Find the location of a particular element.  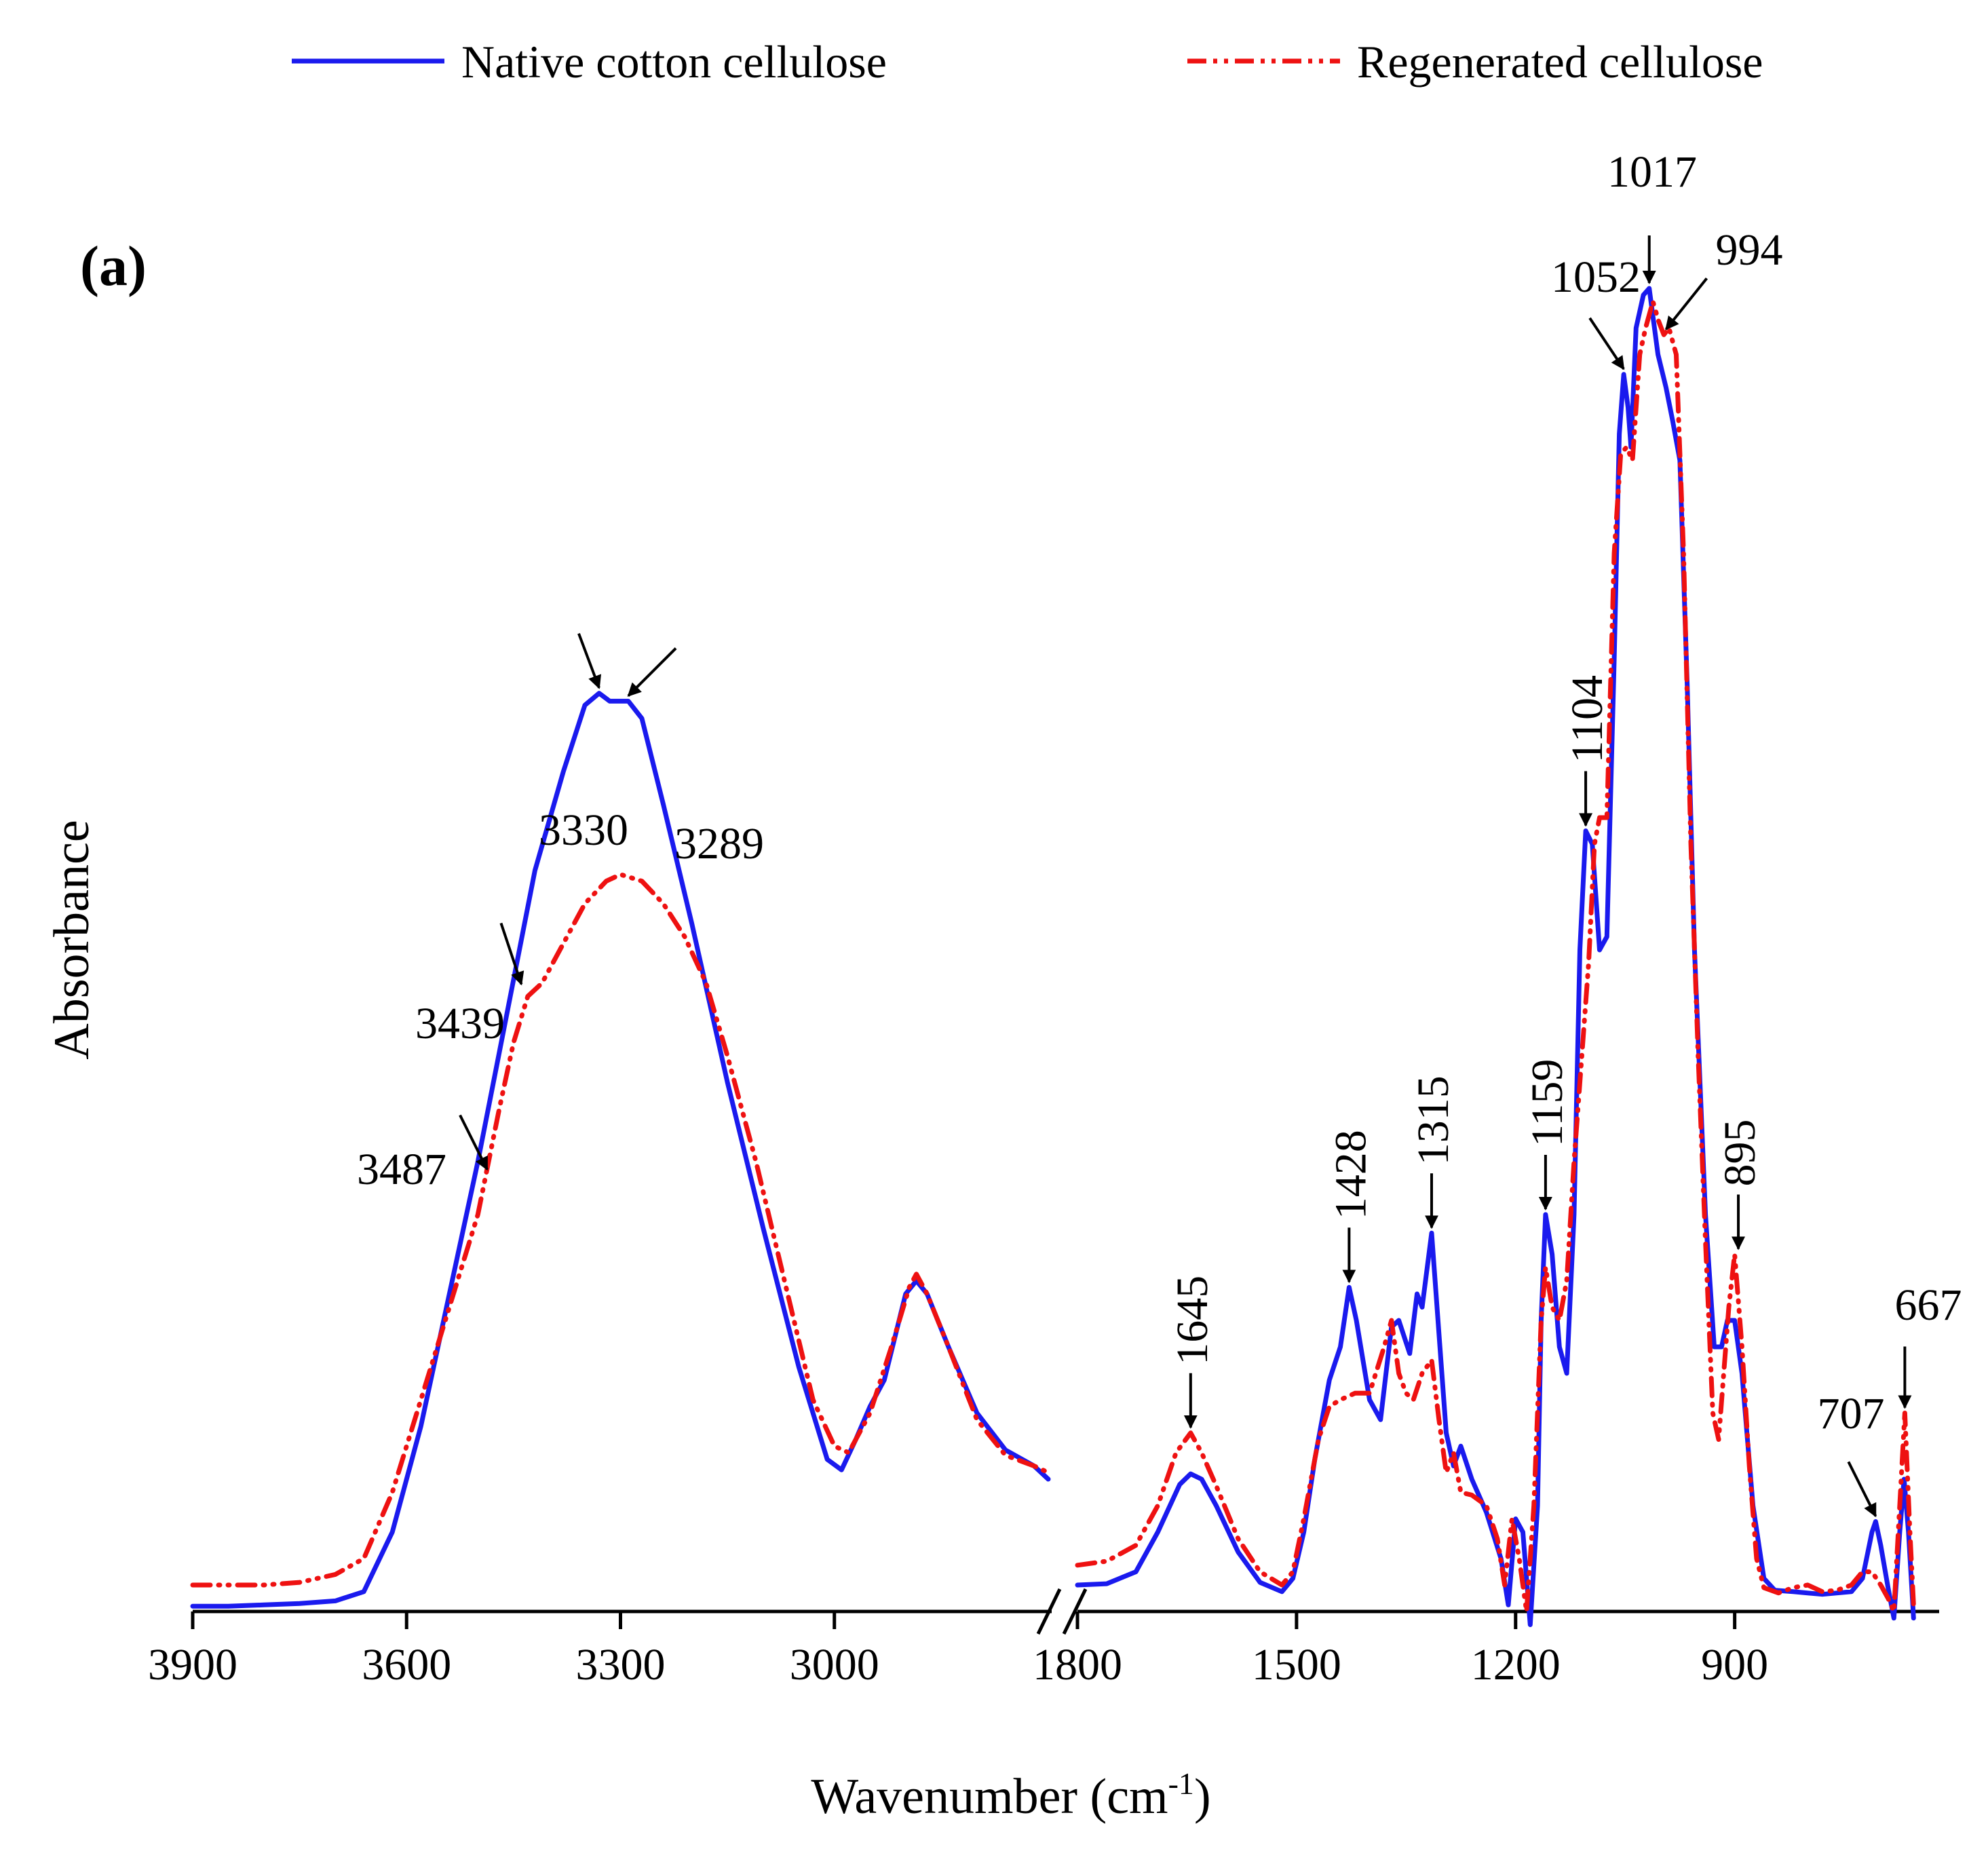

peak-label-1315: 1315 is located at coordinates (1433, 1120).